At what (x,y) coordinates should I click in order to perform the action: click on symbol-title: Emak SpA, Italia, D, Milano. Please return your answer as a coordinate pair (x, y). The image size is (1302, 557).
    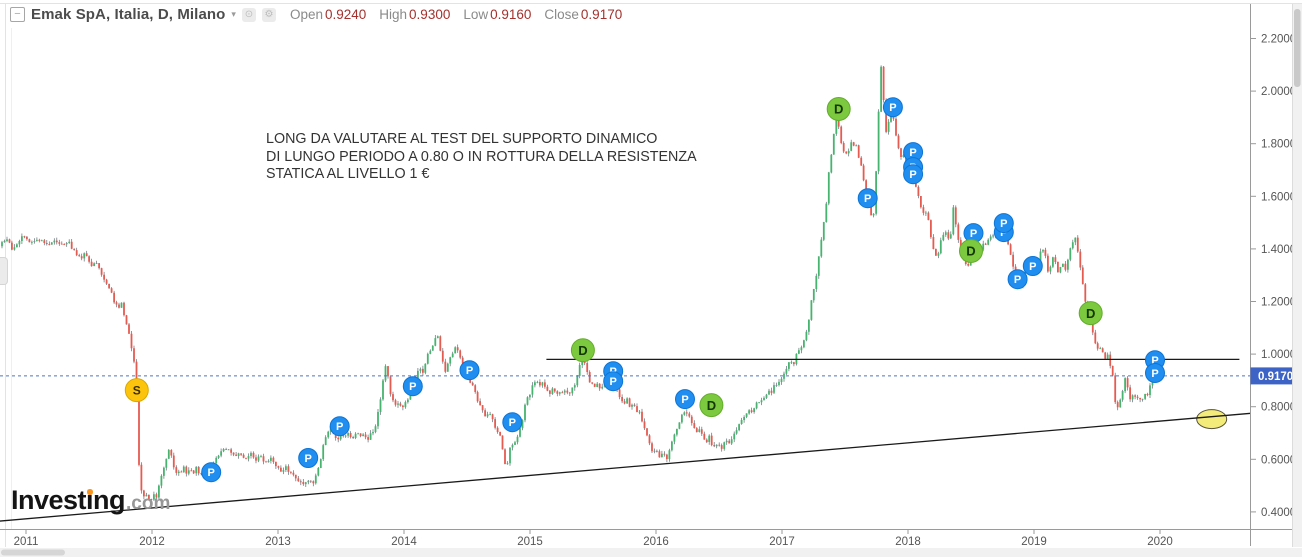
    Looking at the image, I should click on (128, 14).